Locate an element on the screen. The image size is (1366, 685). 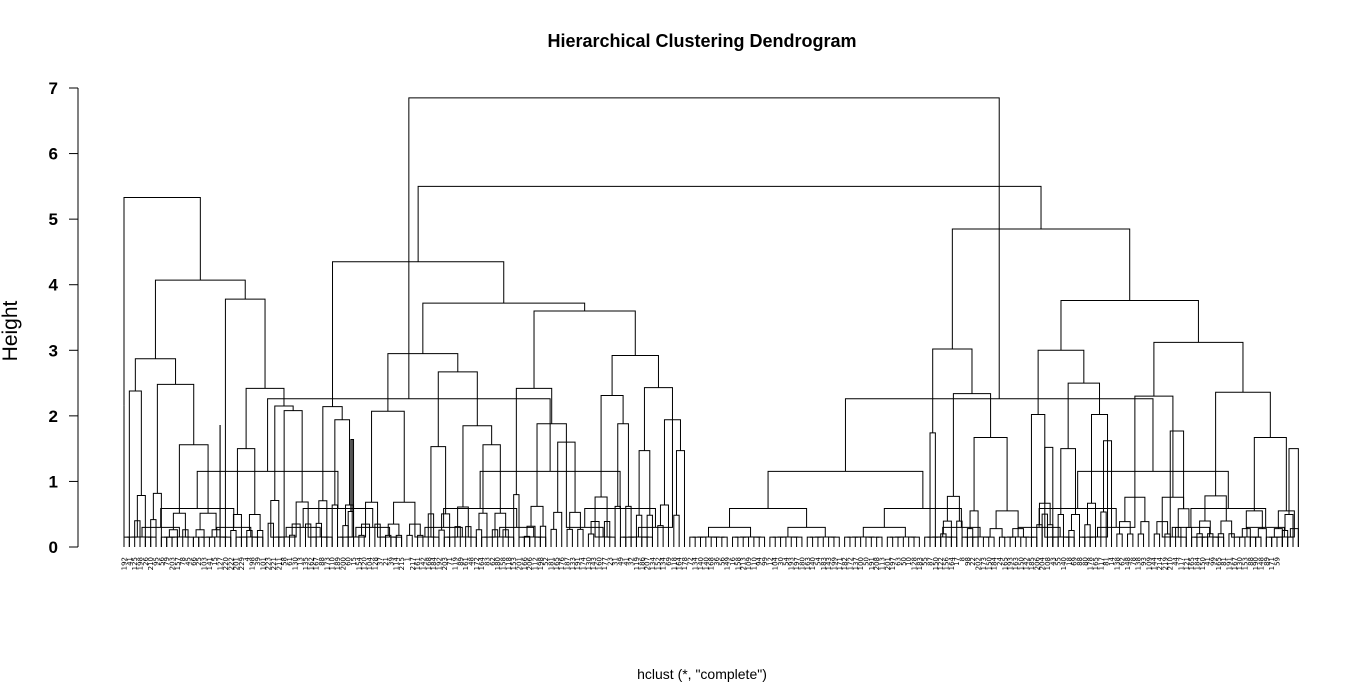
leaf-label: 49 is located at coordinates (621, 561).